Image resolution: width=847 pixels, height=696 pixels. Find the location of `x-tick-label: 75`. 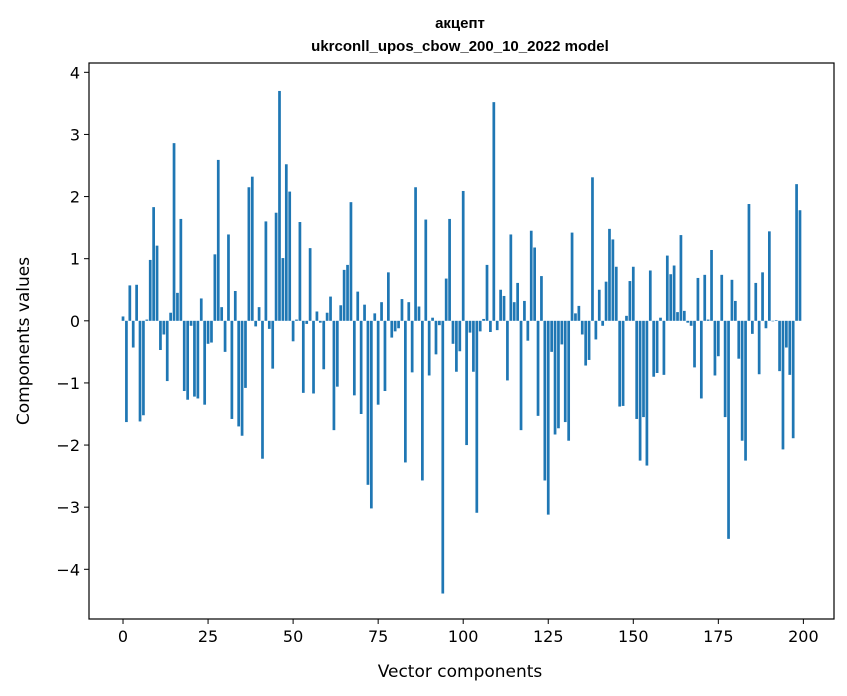

x-tick-label: 75 is located at coordinates (378, 636).